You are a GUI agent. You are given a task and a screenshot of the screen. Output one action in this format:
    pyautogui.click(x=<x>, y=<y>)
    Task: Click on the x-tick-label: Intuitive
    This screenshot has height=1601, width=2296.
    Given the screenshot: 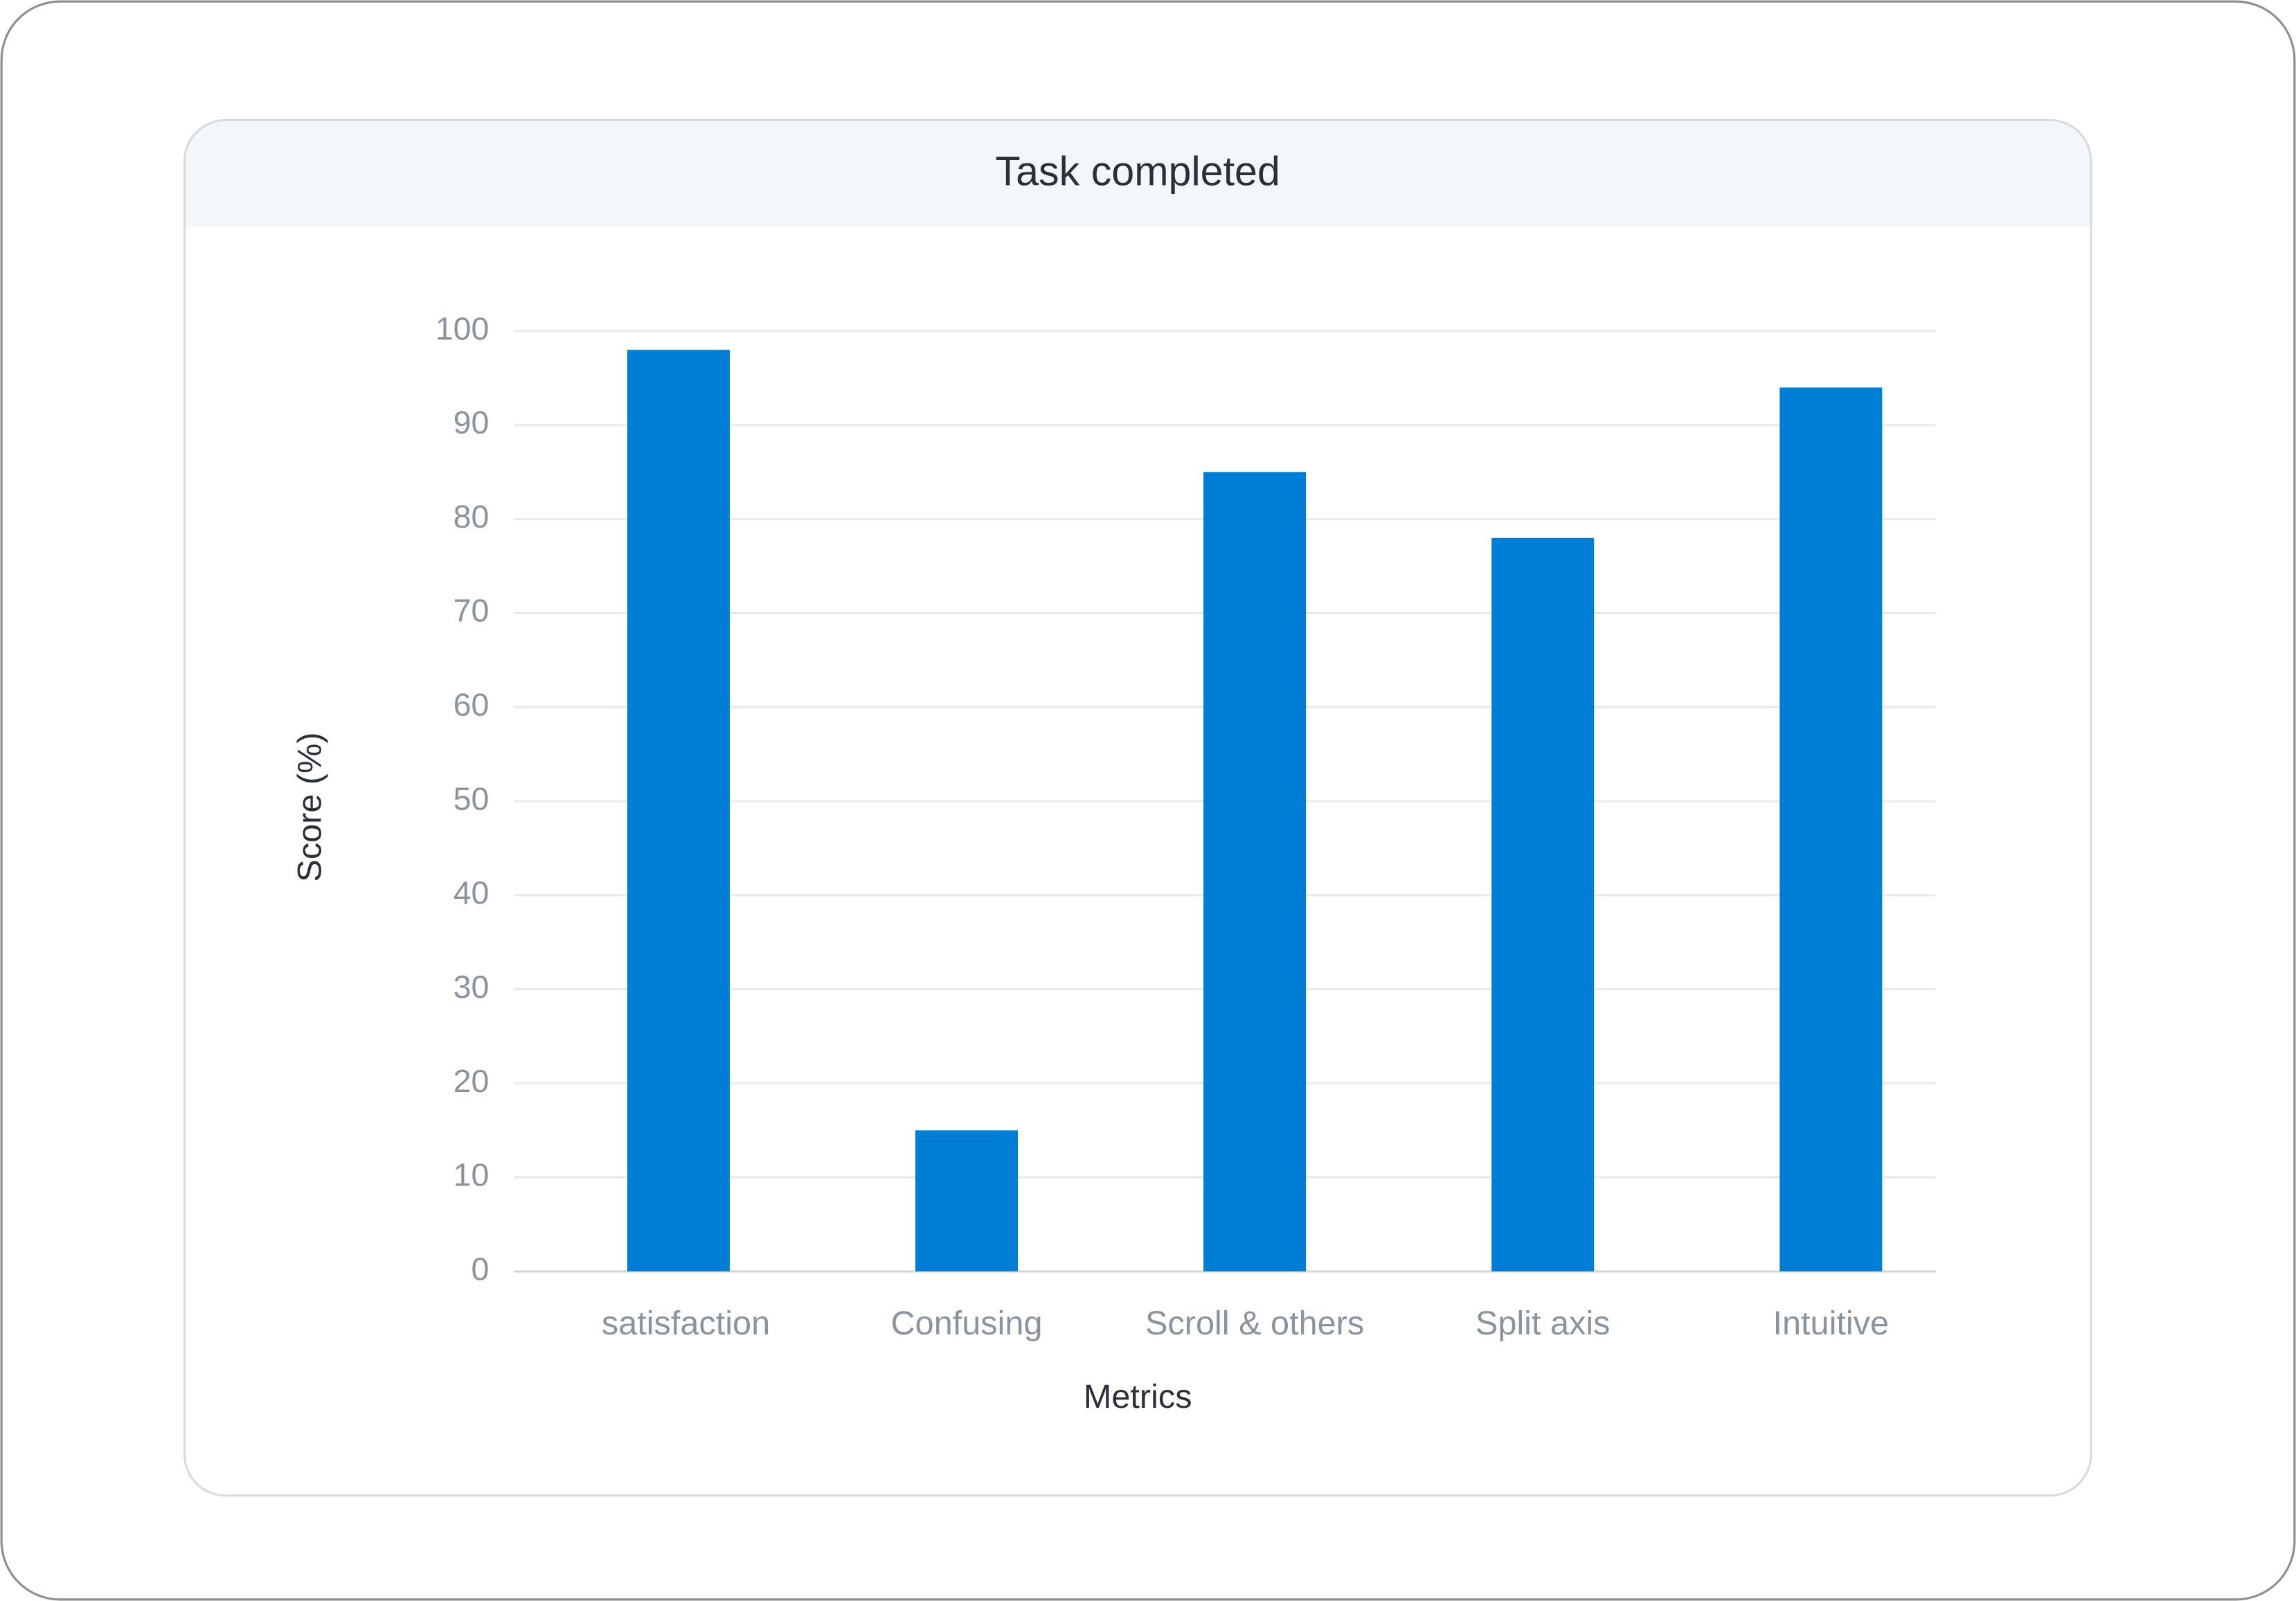 What is the action you would take?
    pyautogui.click(x=1831, y=1323)
    